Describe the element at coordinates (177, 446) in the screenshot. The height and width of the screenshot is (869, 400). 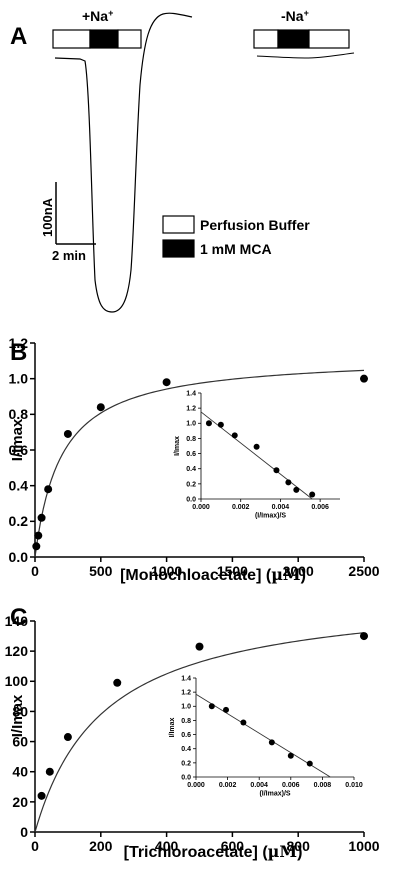
I see `b-inset-y-axis-label: I/Imax` at that location.